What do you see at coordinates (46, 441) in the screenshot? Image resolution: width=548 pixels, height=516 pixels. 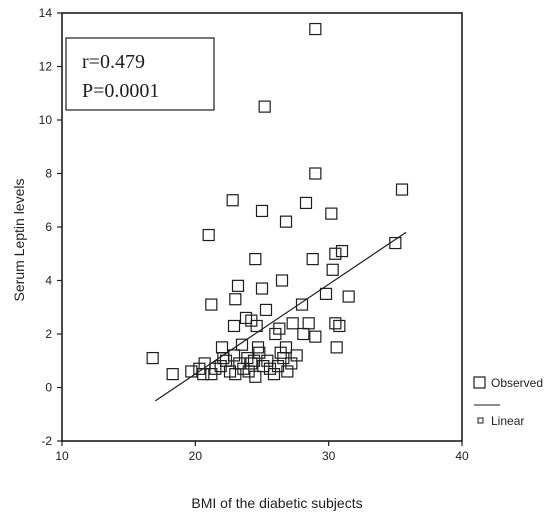 I see `y-tick-label: -2` at bounding box center [46, 441].